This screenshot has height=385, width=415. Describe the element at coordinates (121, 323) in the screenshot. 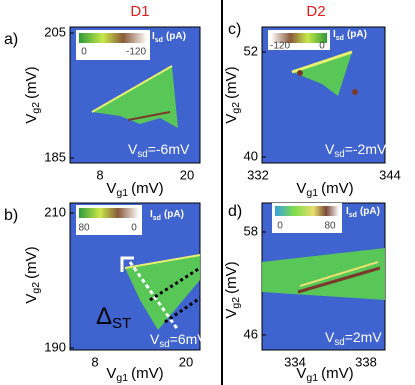

I see `delta-sub: ST` at that location.